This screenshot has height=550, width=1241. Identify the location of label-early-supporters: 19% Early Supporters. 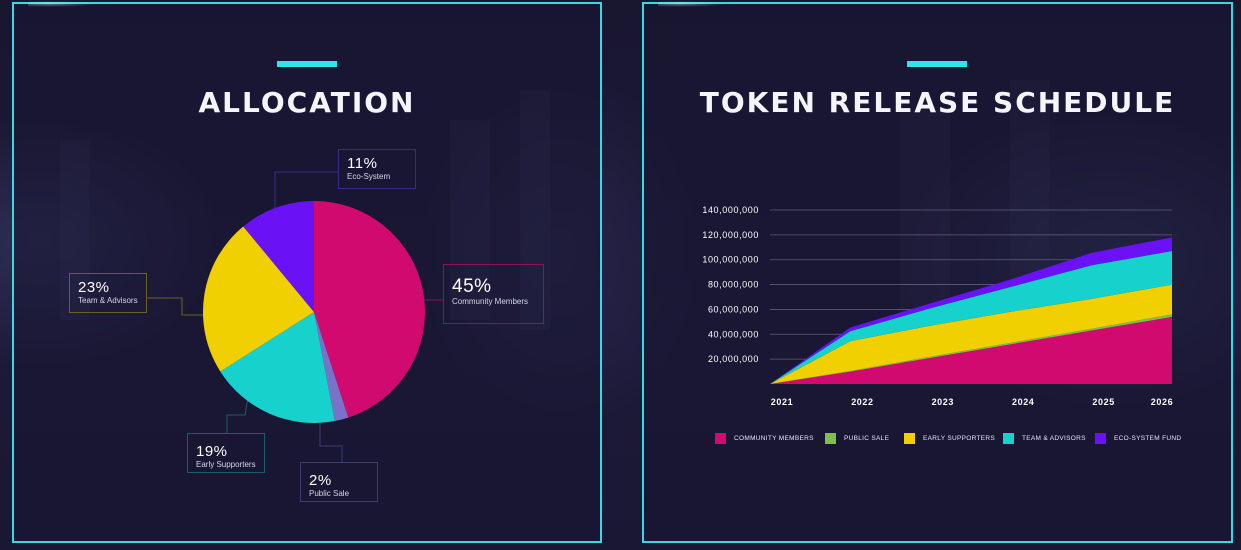
(226, 453).